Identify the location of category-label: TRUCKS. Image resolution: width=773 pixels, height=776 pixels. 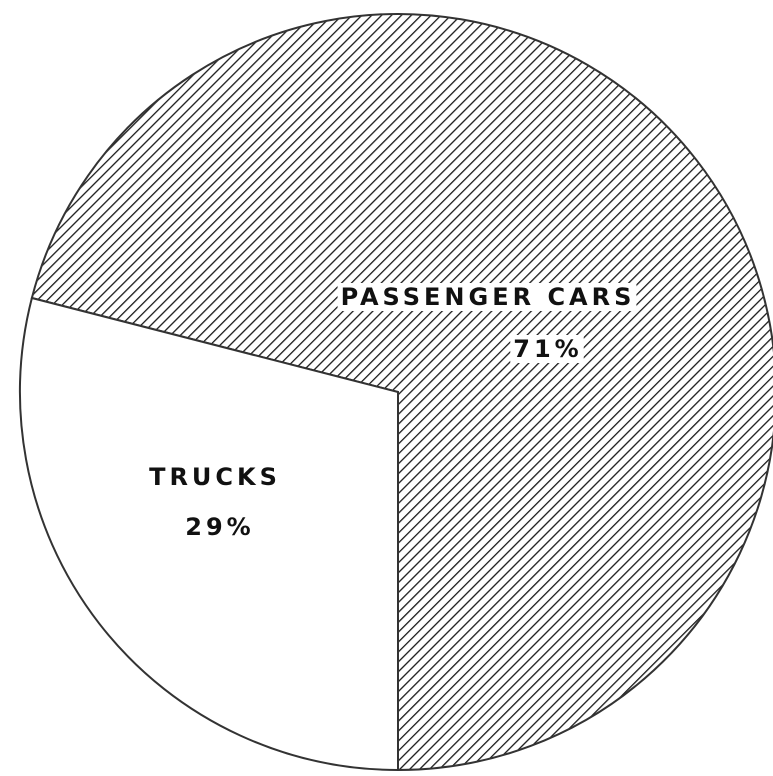
(215, 477).